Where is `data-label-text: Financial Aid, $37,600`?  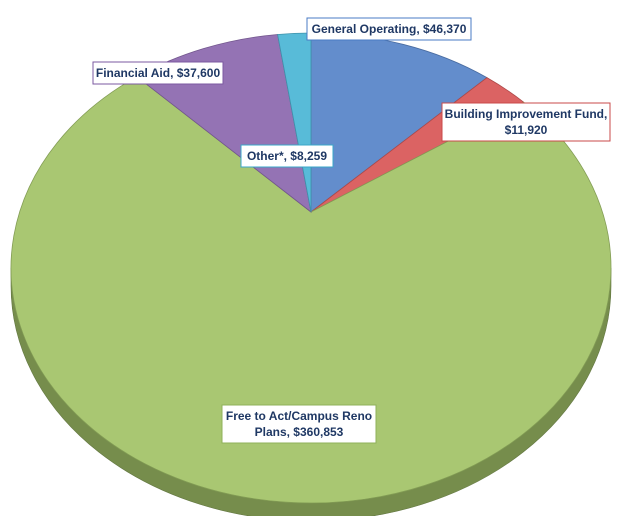
data-label-text: Financial Aid, $37,600 is located at coordinates (158, 73).